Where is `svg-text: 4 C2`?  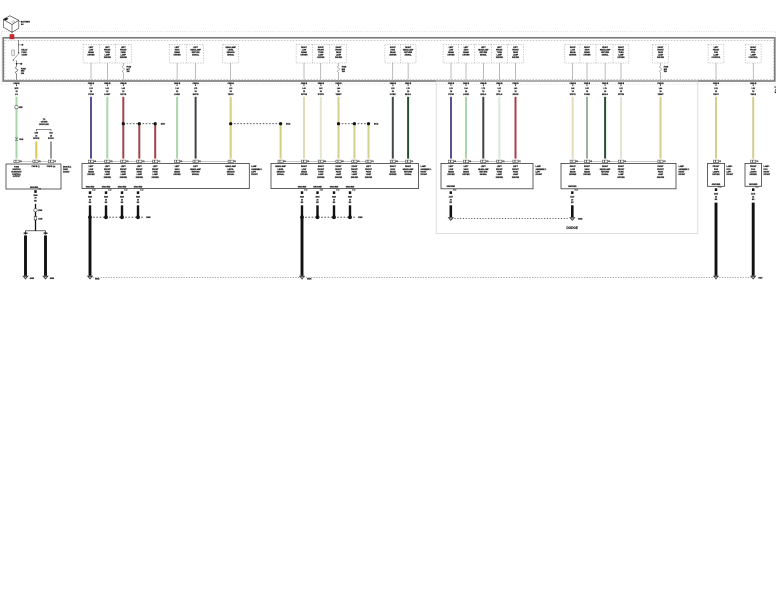
svg-text: 4 C2 is located at coordinates (141, 190).